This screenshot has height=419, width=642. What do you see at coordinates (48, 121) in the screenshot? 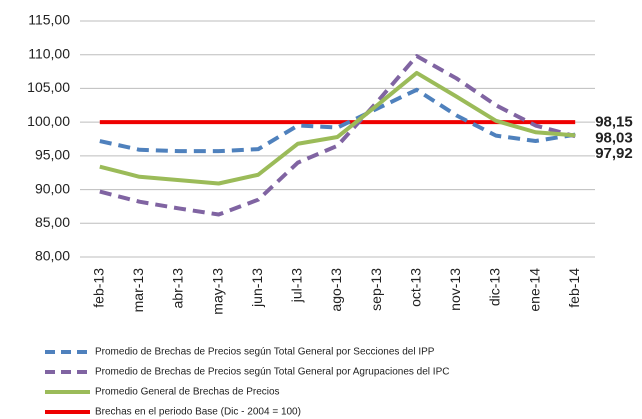
I see `y-tick-label: 100,00` at bounding box center [48, 121].